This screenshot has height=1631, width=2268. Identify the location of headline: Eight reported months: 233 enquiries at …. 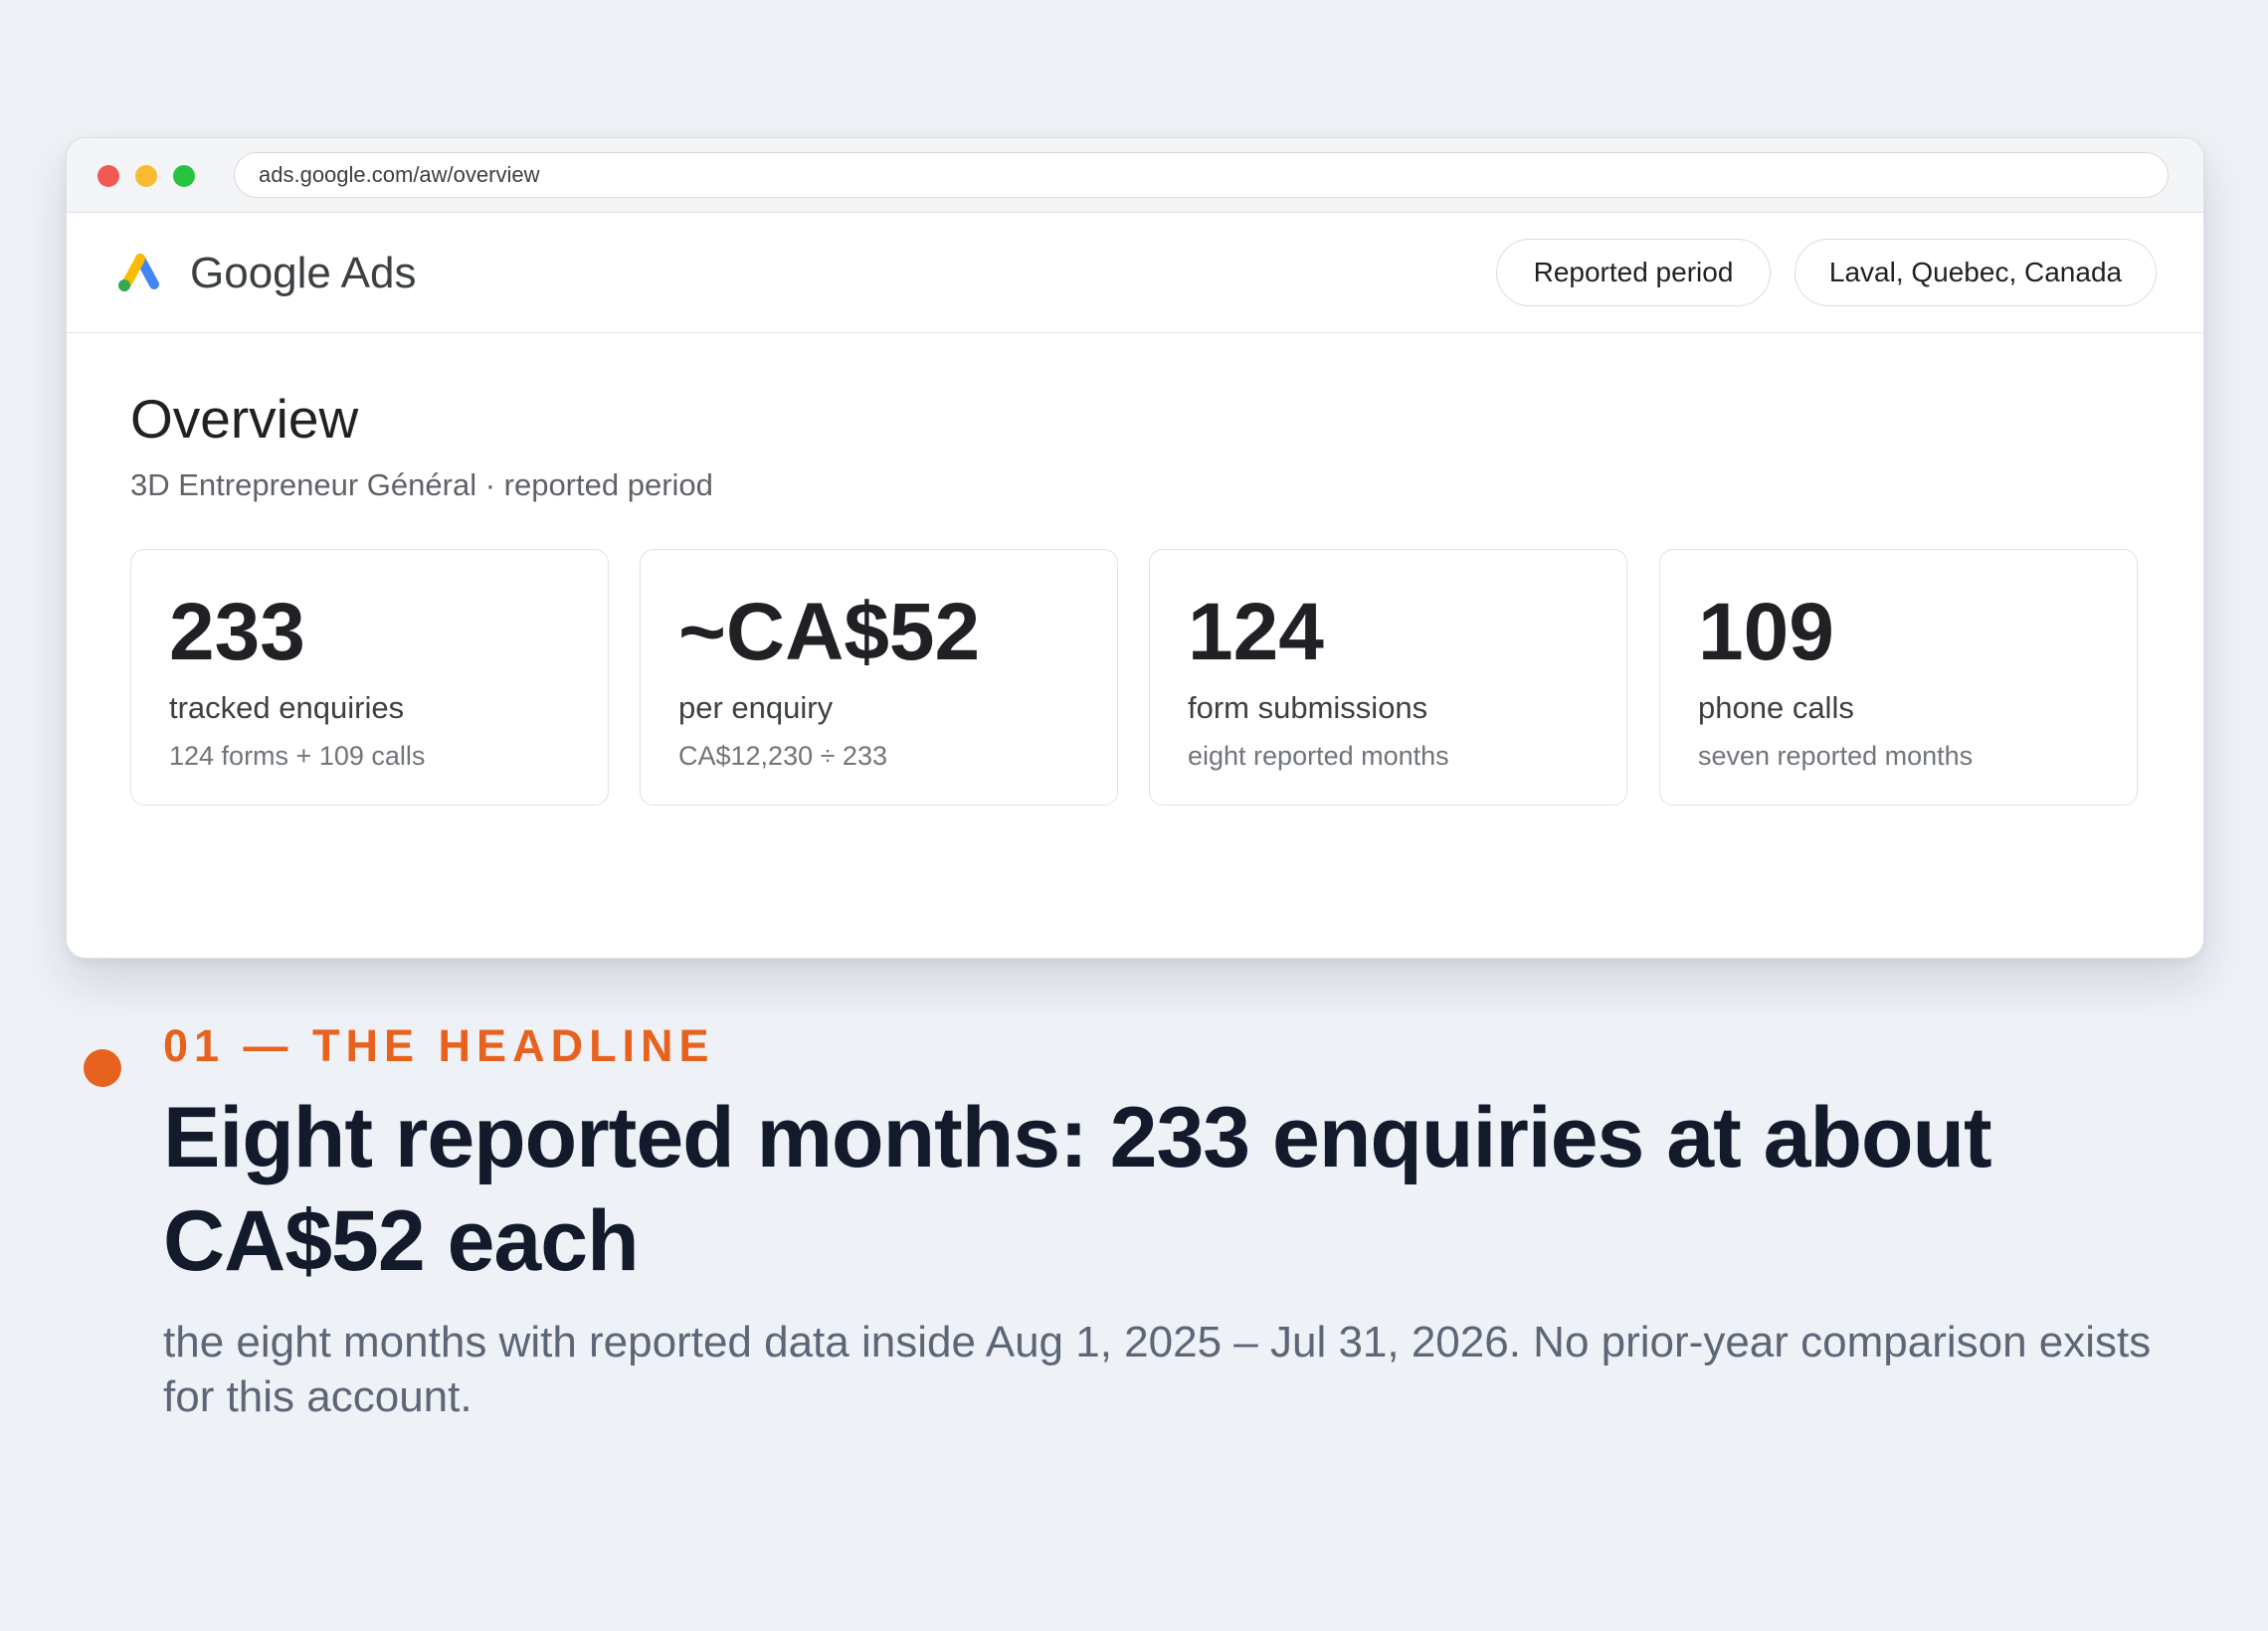
(1077, 1189).